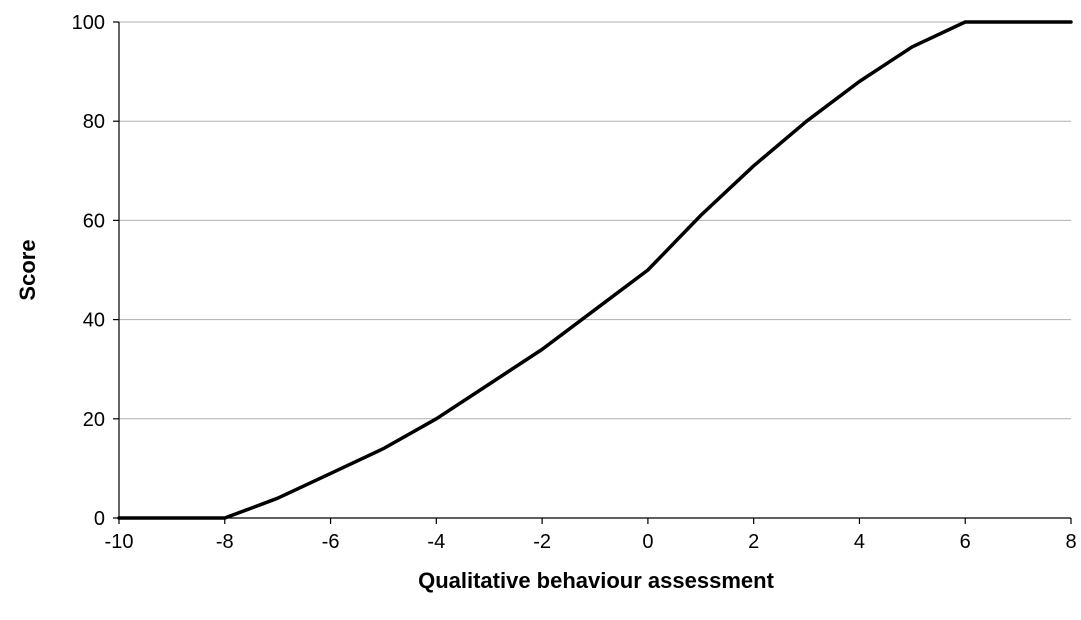 The image size is (1081, 620). Describe the element at coordinates (225, 542) in the screenshot. I see `x-tick-label: -8` at that location.